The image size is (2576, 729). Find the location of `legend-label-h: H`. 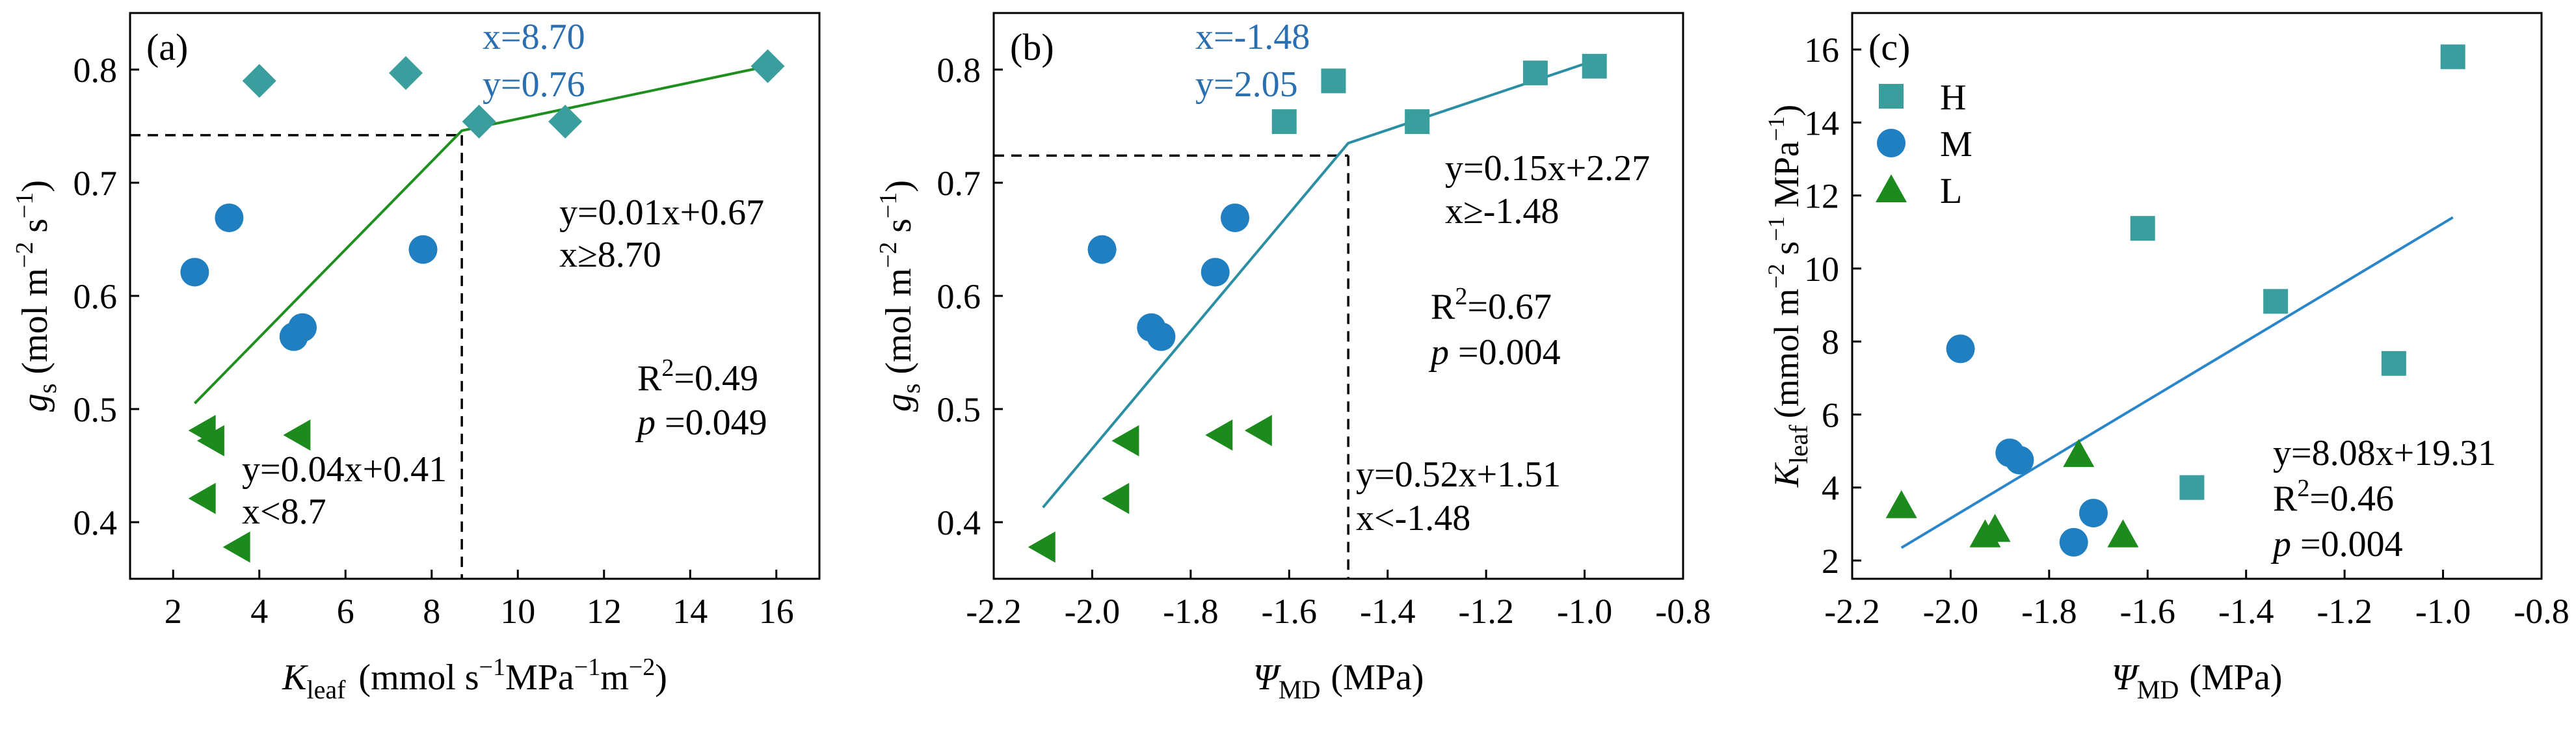

legend-label-h: H is located at coordinates (1953, 97).